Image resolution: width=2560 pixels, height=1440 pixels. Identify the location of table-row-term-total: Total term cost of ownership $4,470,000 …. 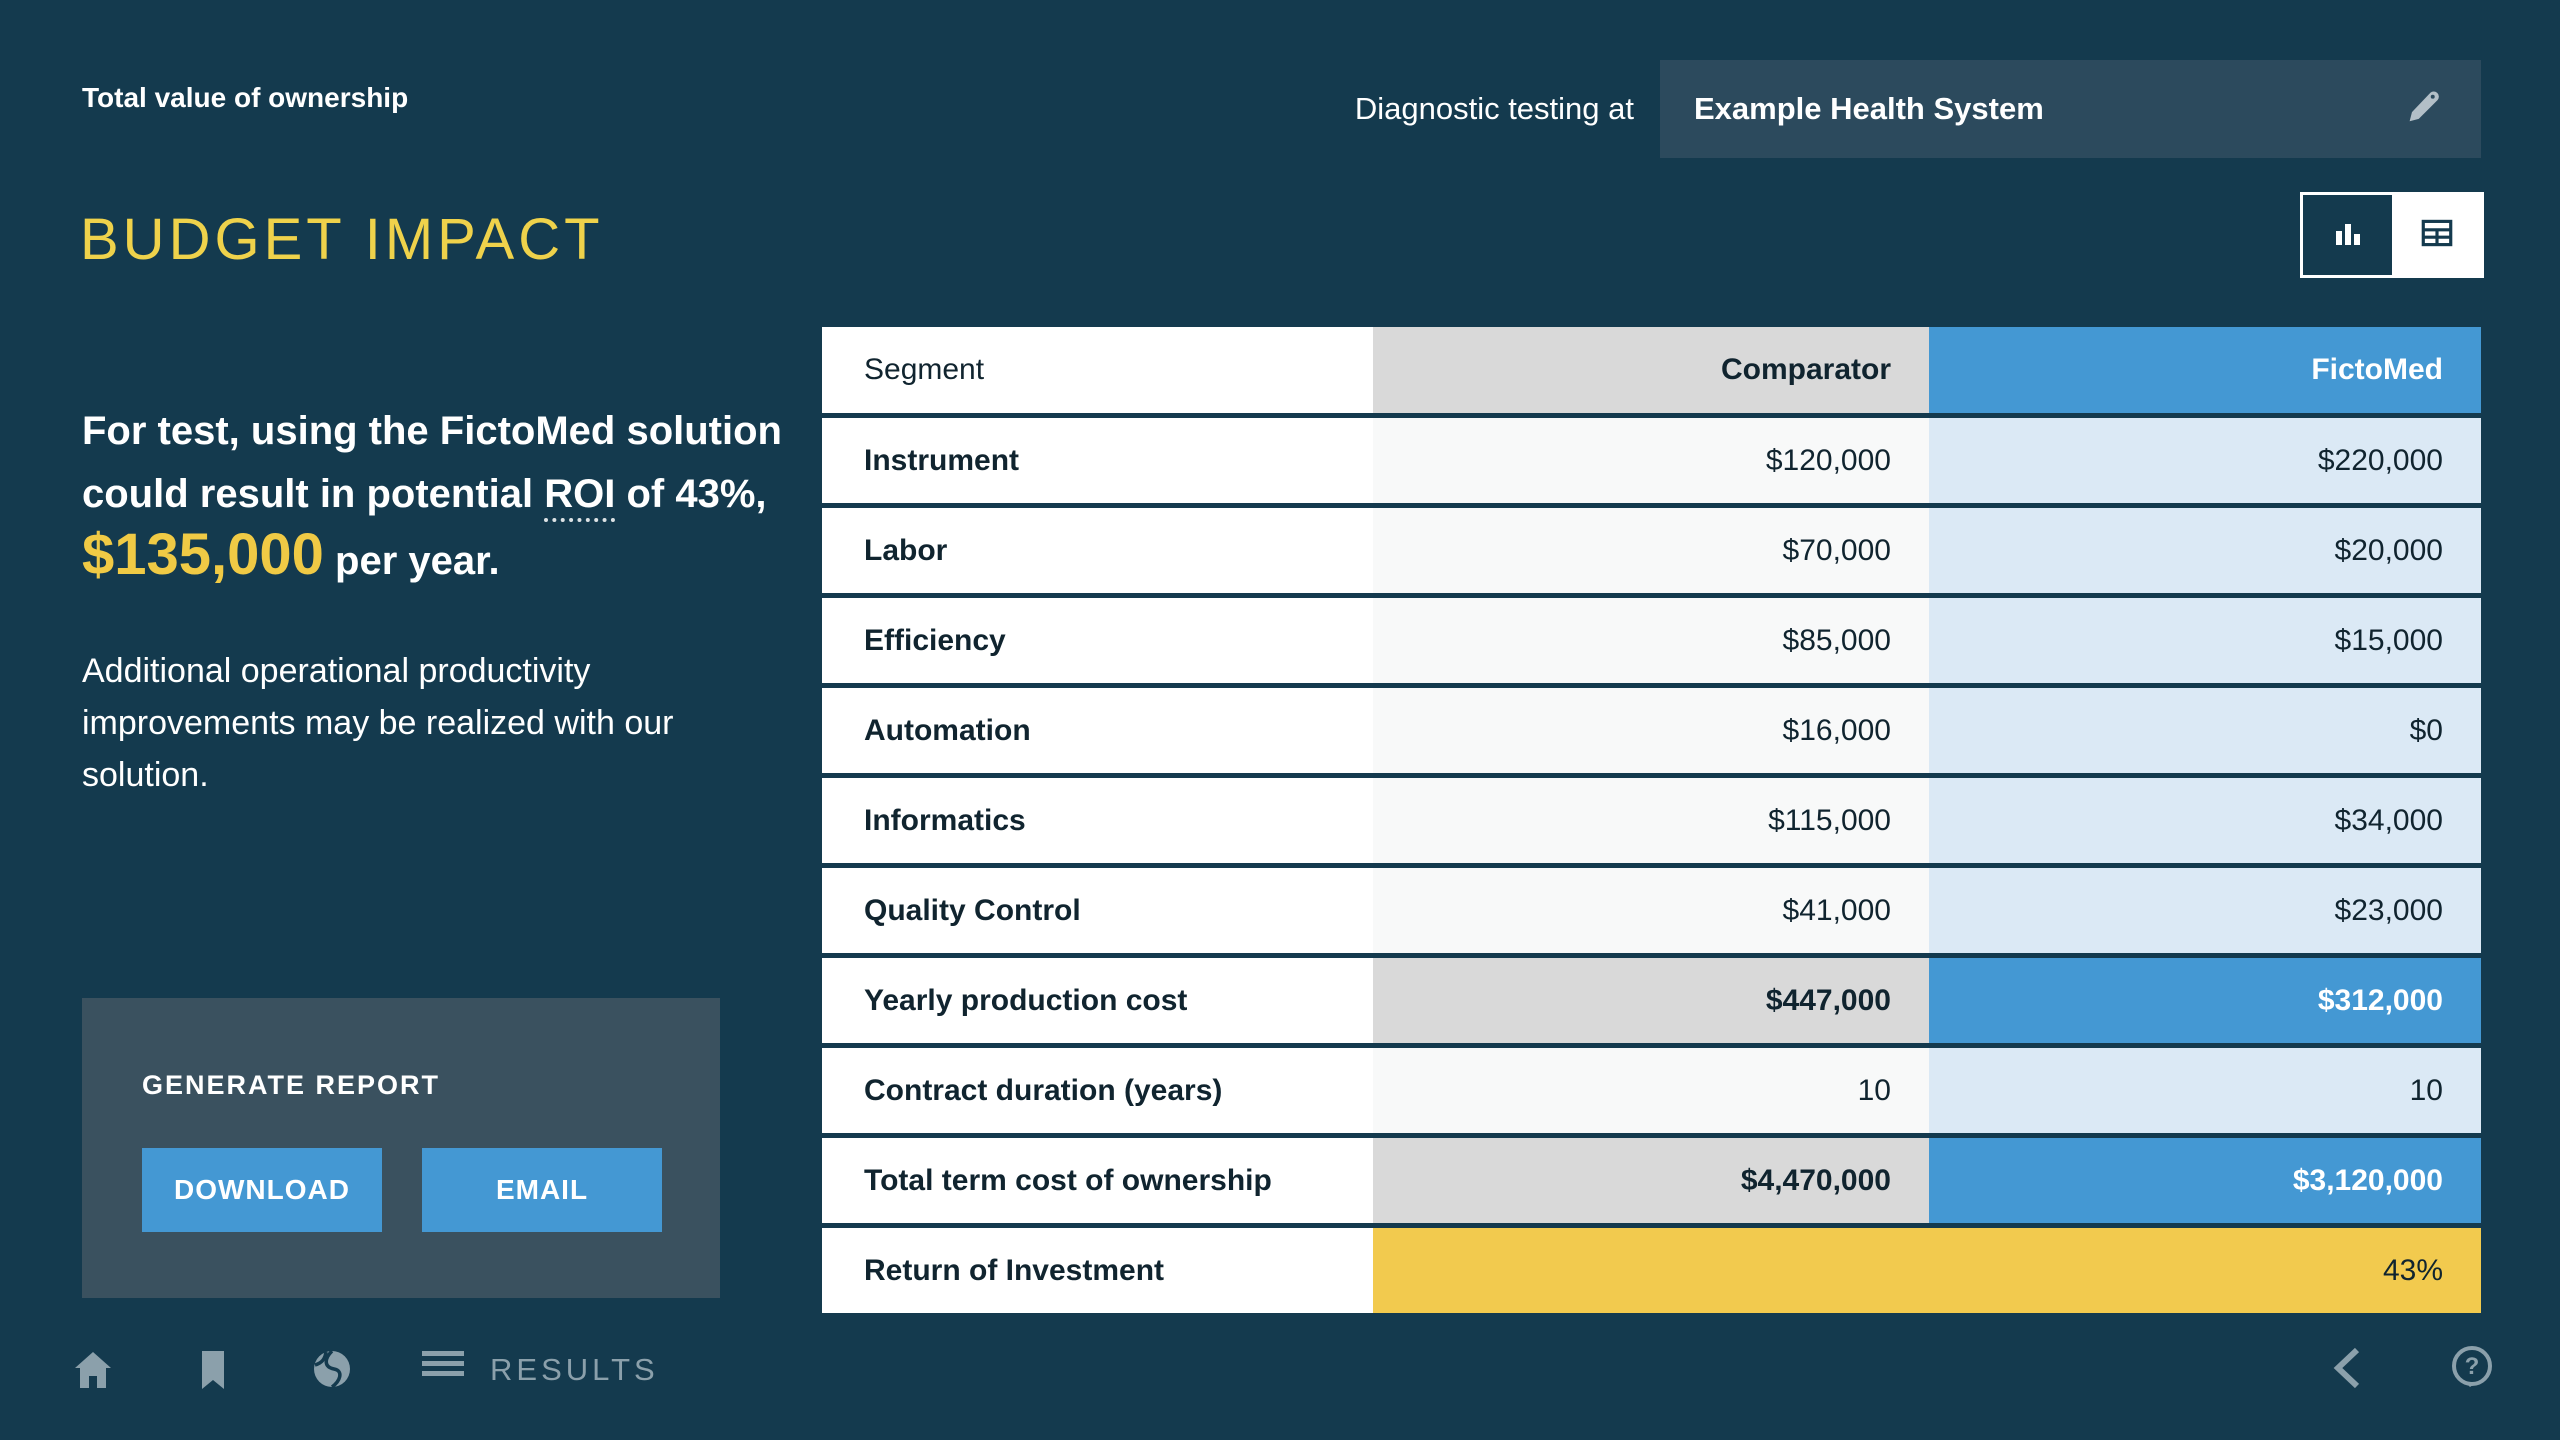
(1651, 1183).